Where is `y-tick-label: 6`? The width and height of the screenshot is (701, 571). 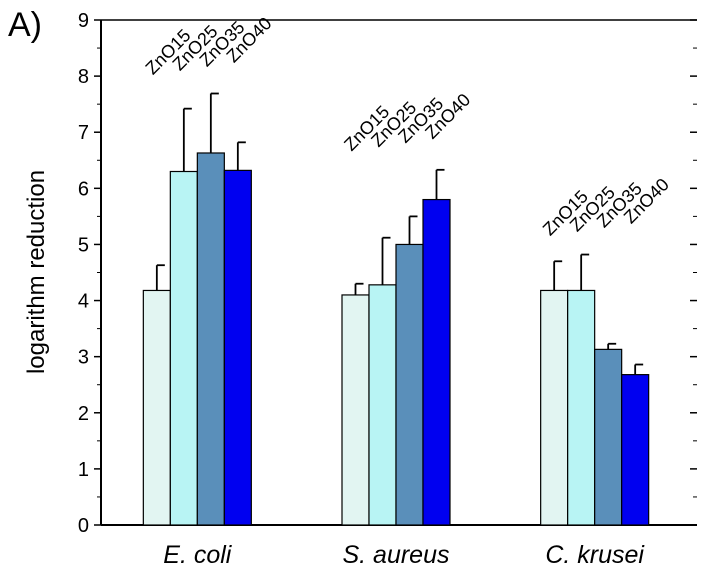 y-tick-label: 6 is located at coordinates (83, 189).